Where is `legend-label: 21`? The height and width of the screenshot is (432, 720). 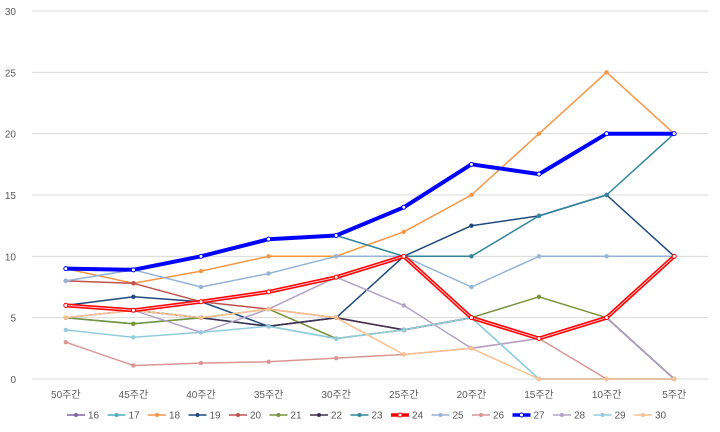 legend-label: 21 is located at coordinates (297, 416).